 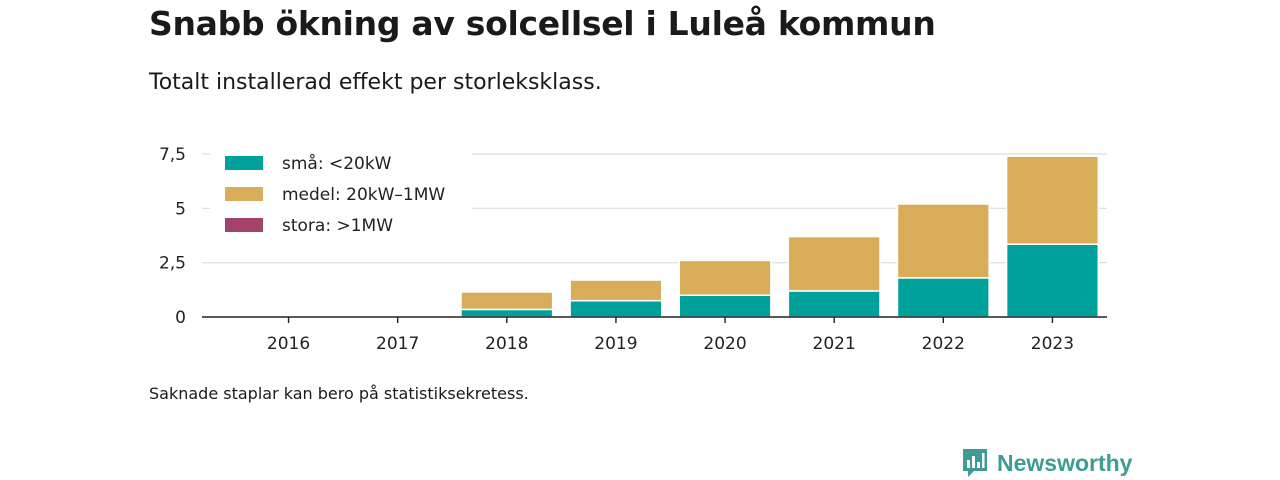 I want to click on x-tick-label: 2019, so click(x=615, y=344).